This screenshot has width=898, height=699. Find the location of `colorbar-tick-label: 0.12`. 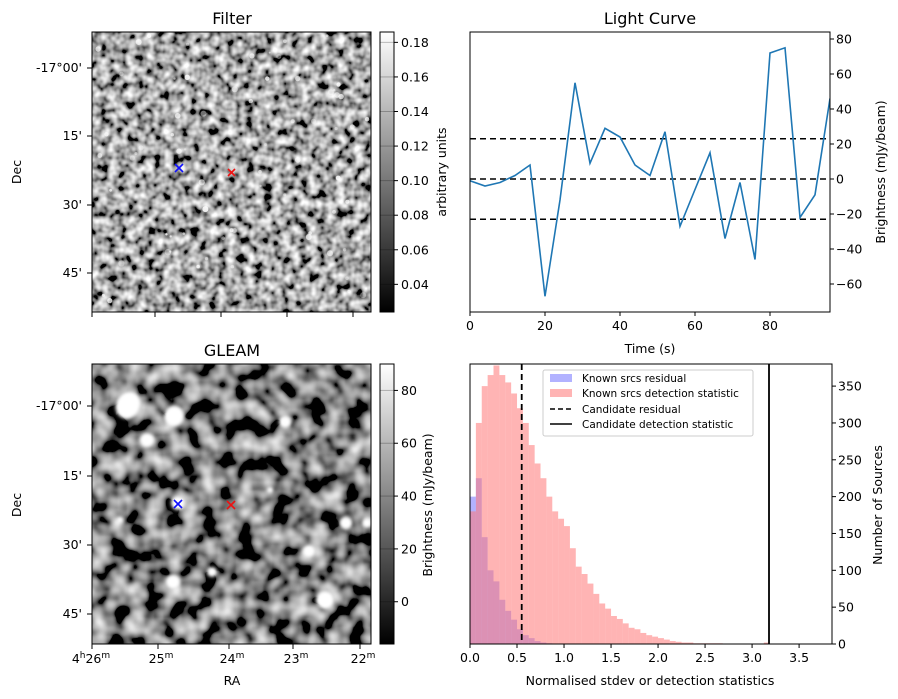

colorbar-tick-label: 0.12 is located at coordinates (415, 146).